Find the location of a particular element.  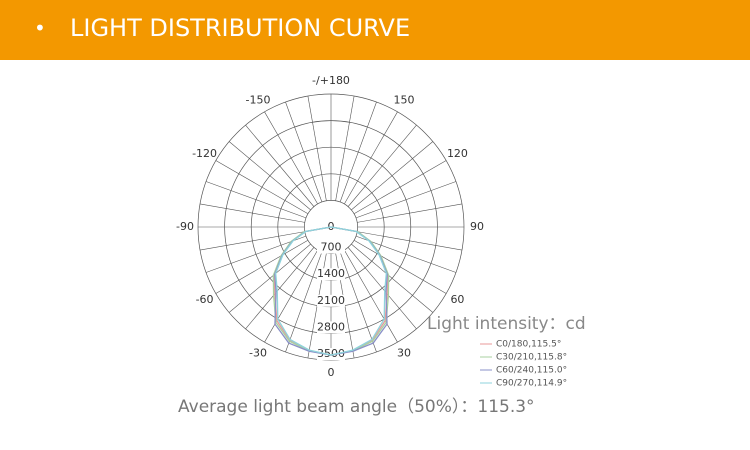

r-tick-label: 1400 is located at coordinates (331, 273).